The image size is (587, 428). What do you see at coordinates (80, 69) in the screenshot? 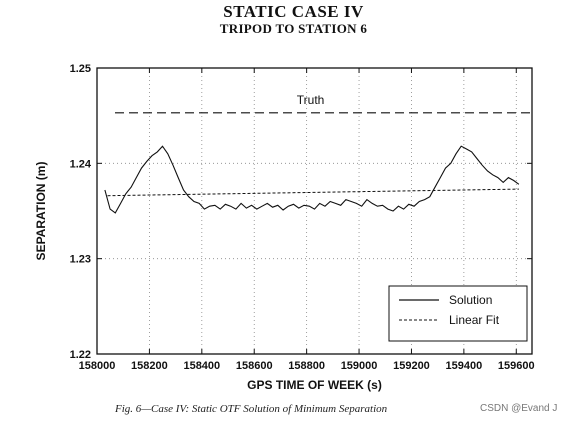
I see `y-tick-label: 1.25` at bounding box center [80, 69].